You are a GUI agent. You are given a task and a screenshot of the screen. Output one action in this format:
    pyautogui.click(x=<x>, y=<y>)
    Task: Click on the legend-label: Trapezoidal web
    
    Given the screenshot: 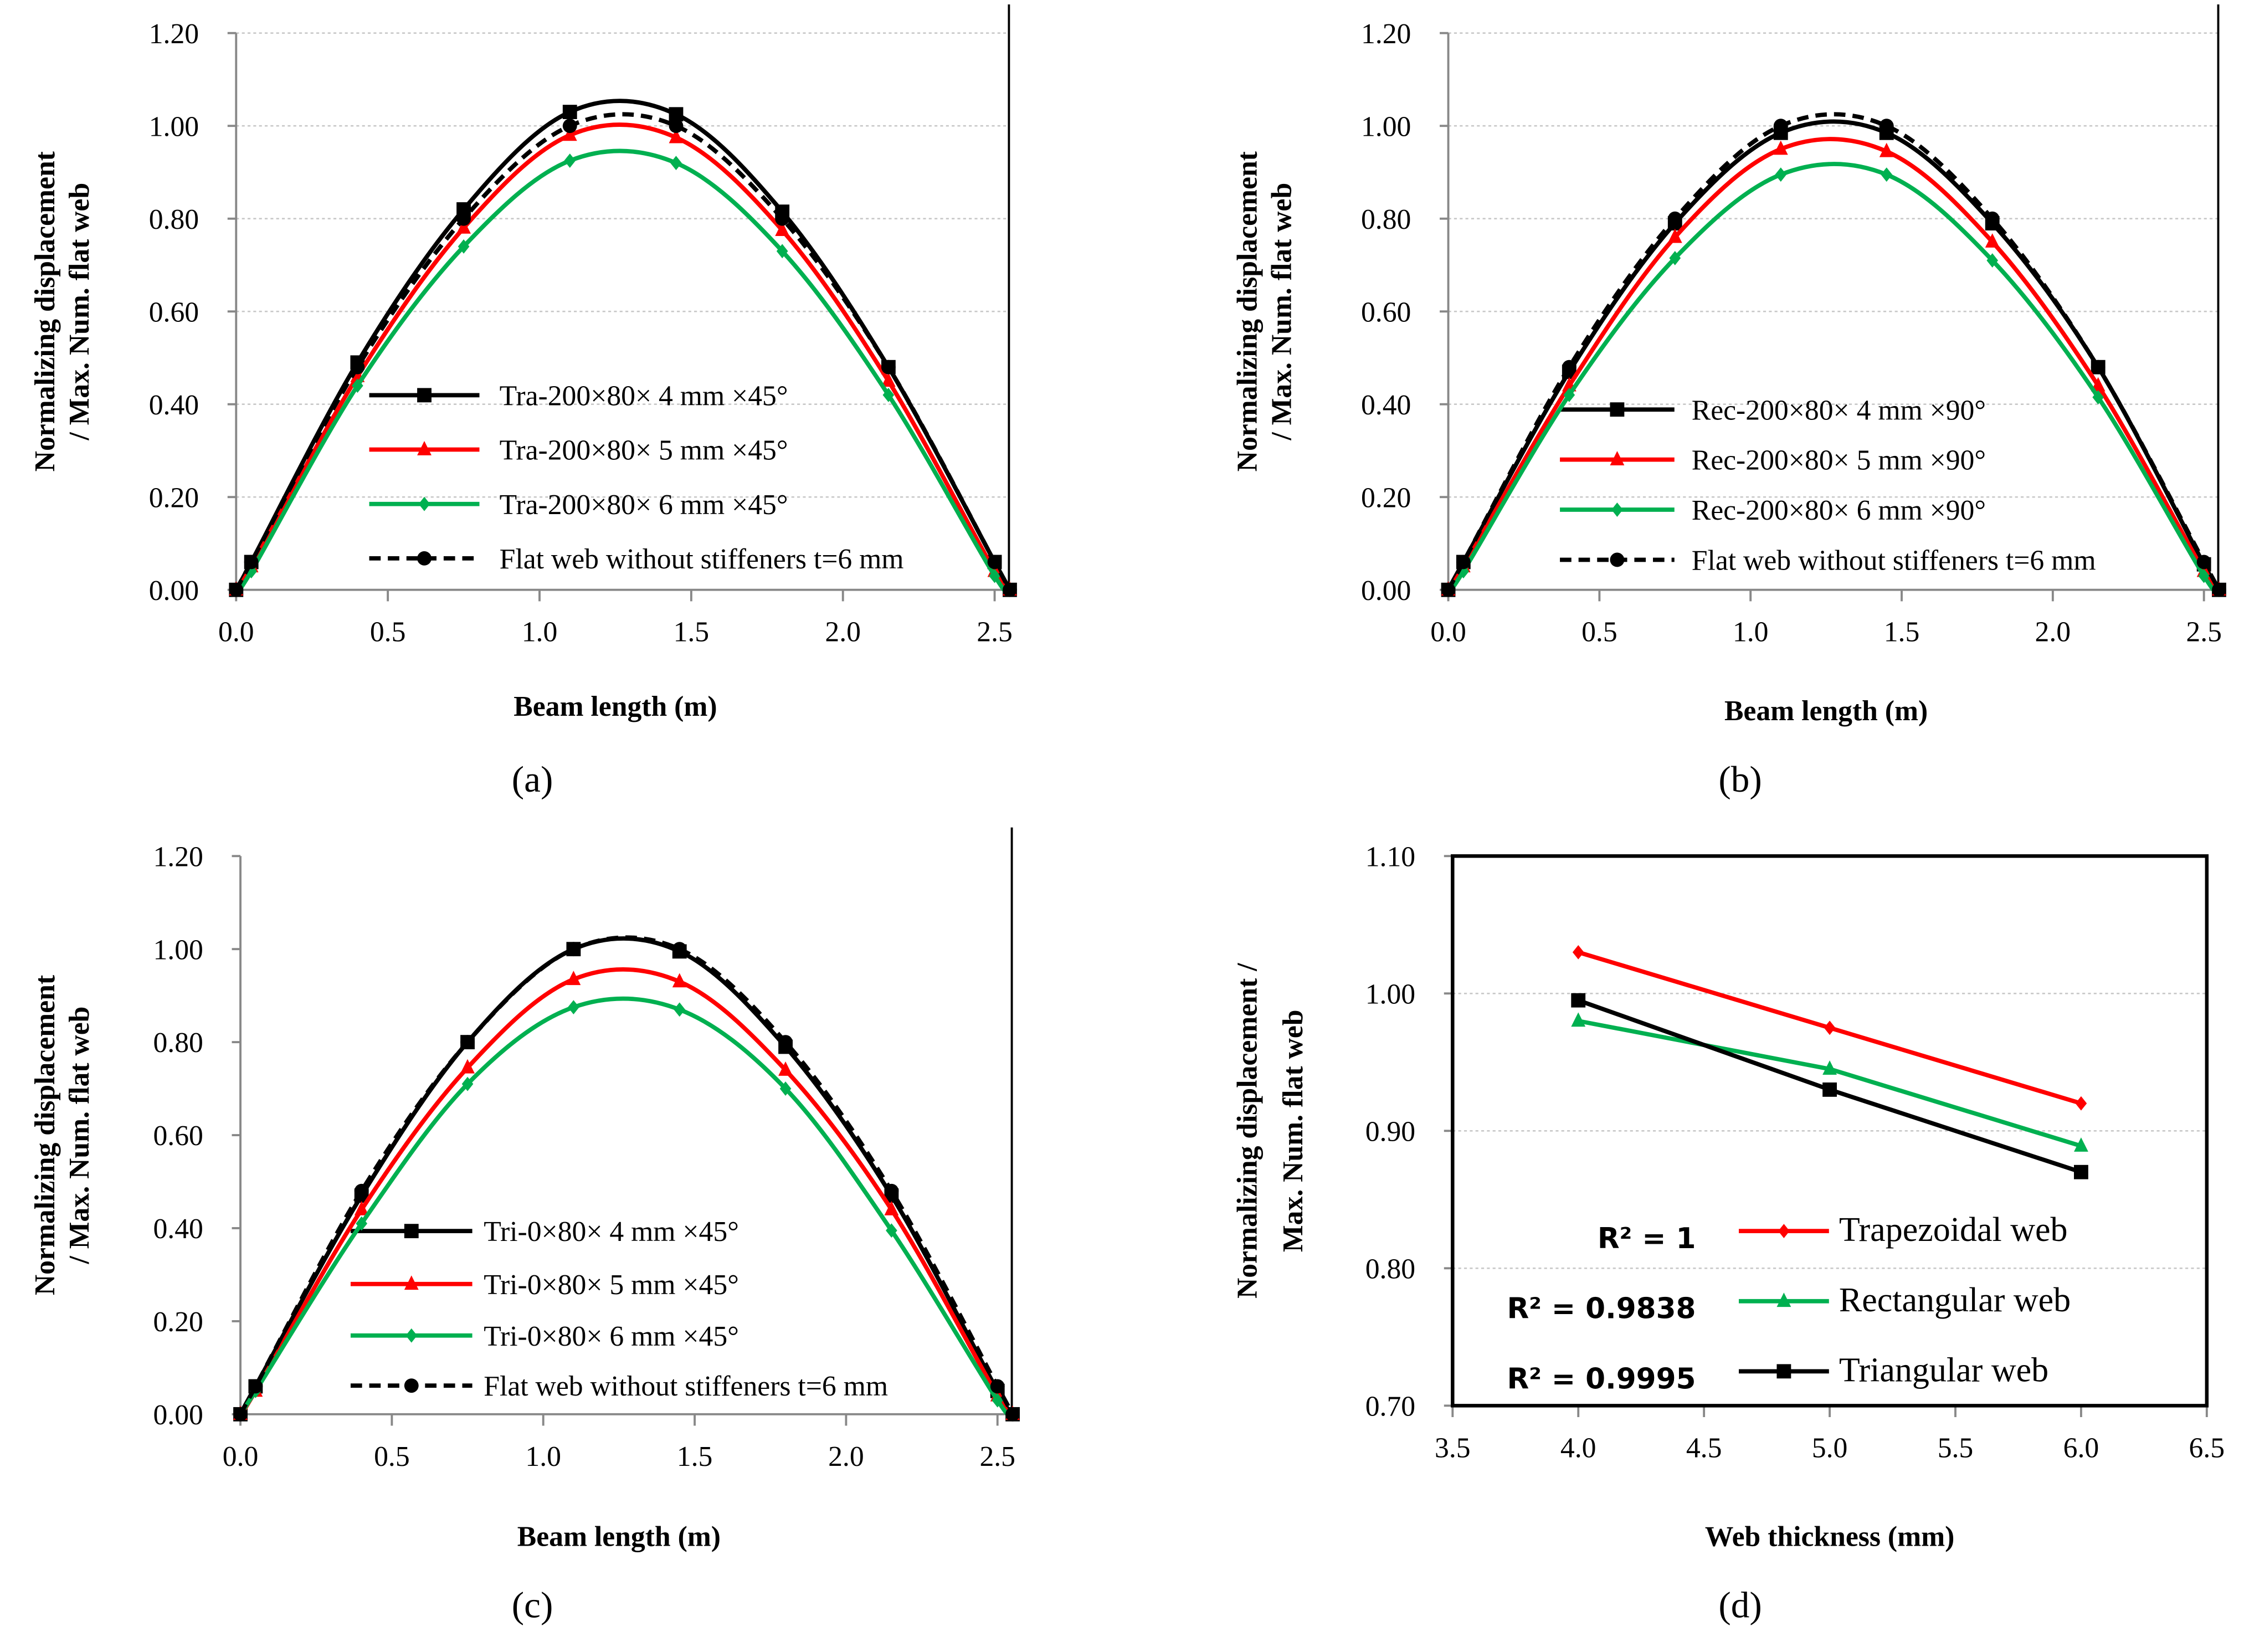 What is the action you would take?
    pyautogui.click(x=1953, y=1230)
    